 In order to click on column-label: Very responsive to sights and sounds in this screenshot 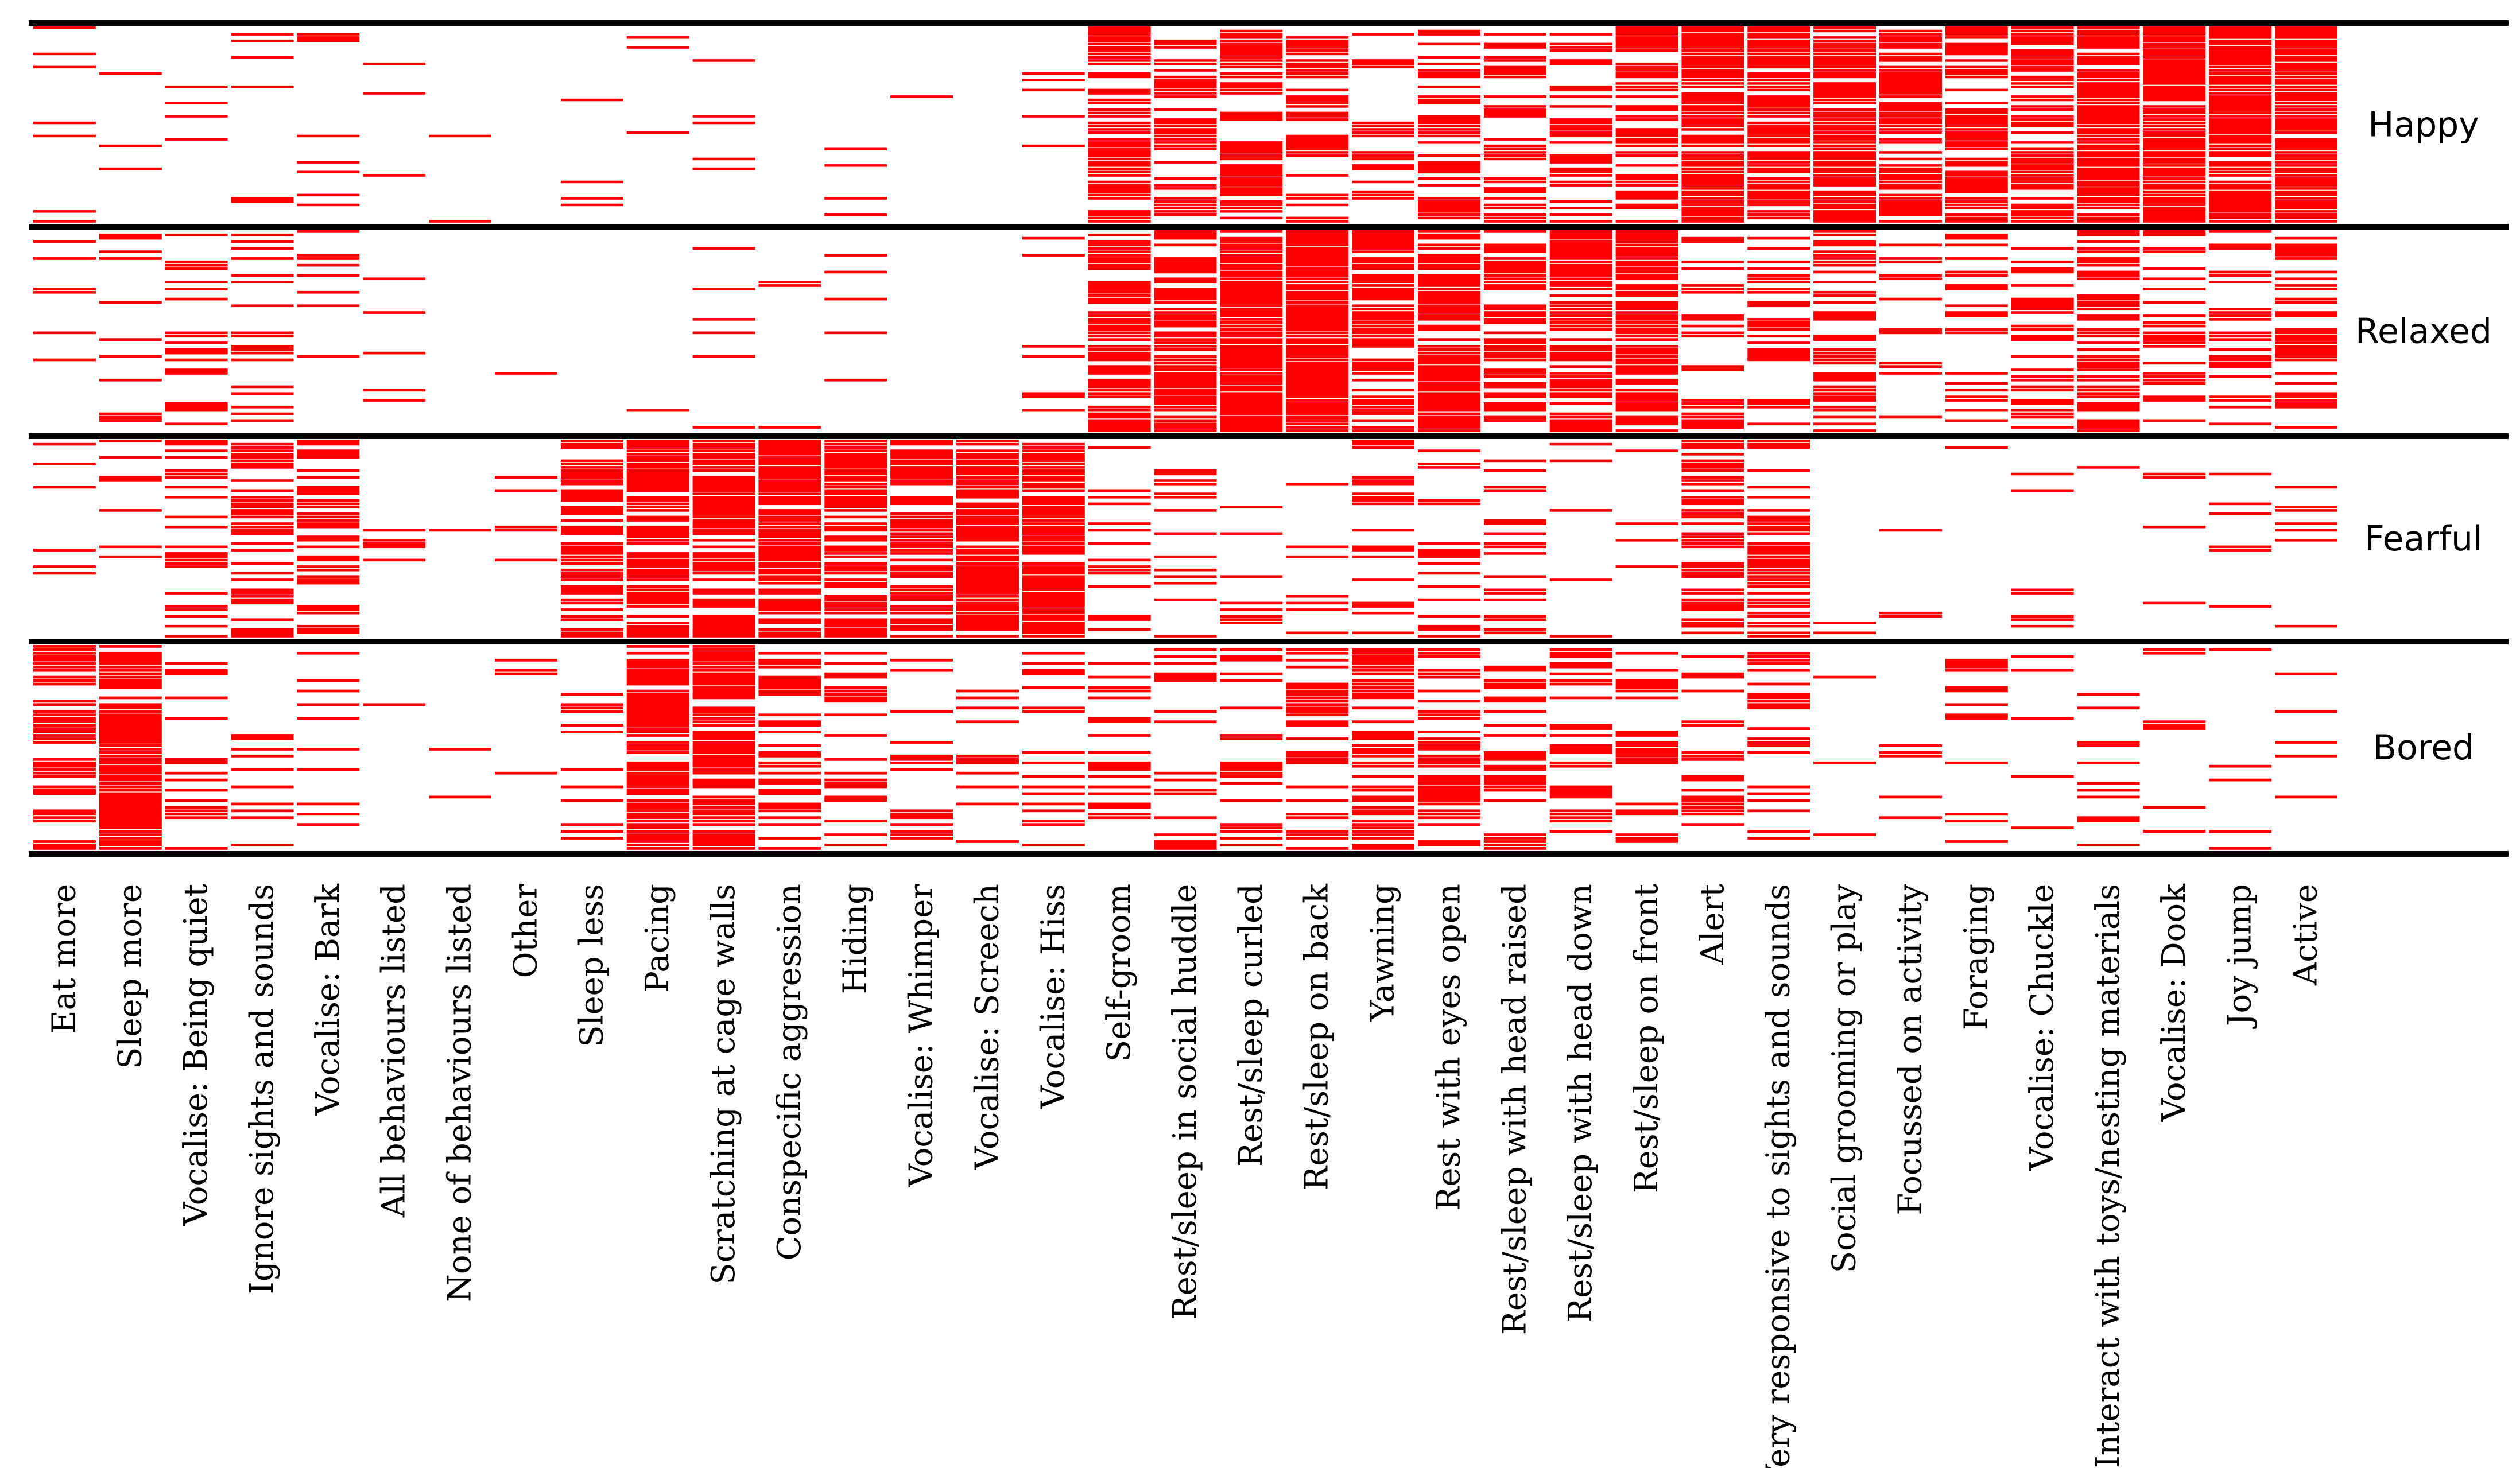, I will do `click(1778, 1176)`.